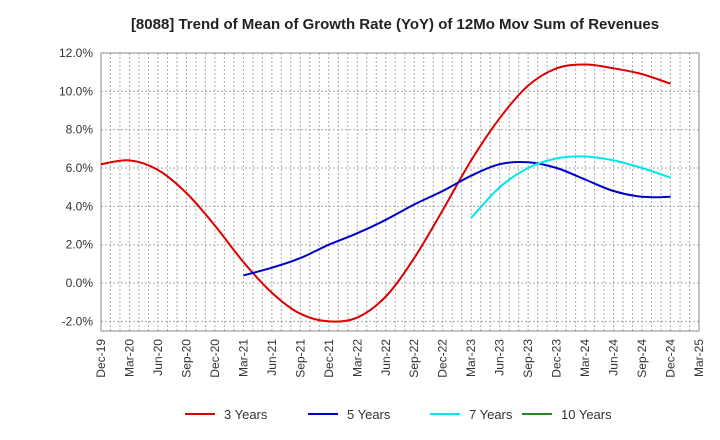 The image size is (720, 440). Describe the element at coordinates (272, 357) in the screenshot. I see `x-tick-label: Jun-21` at that location.